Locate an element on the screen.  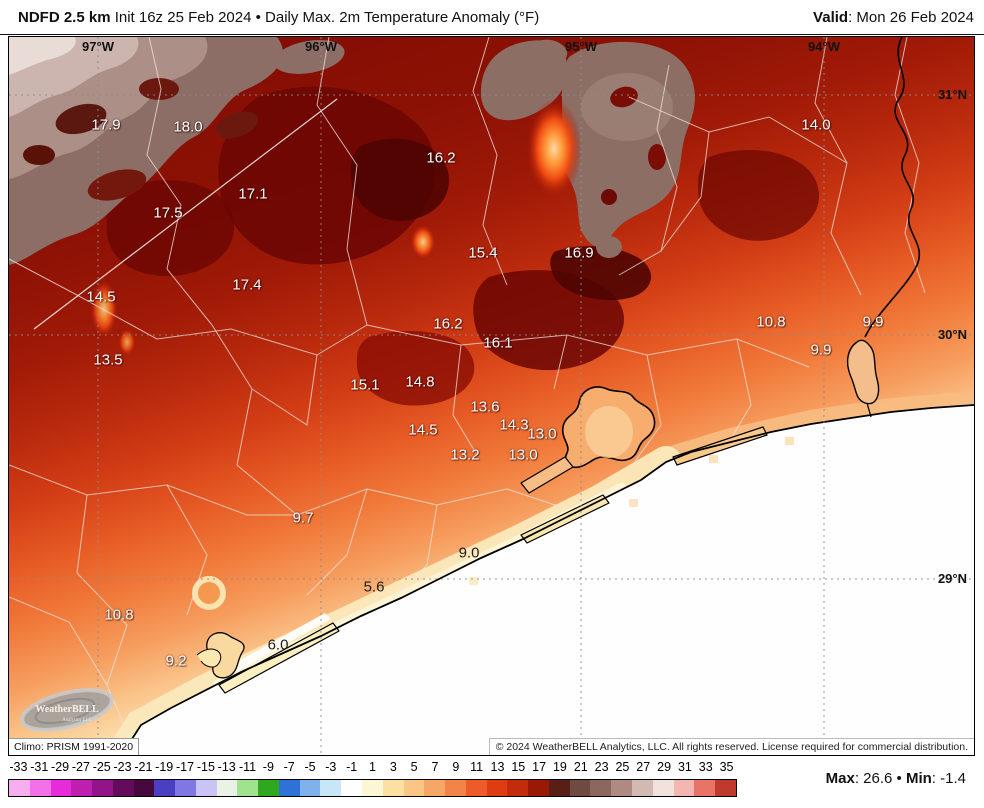
colorbar-tick: 35 is located at coordinates (726, 767).